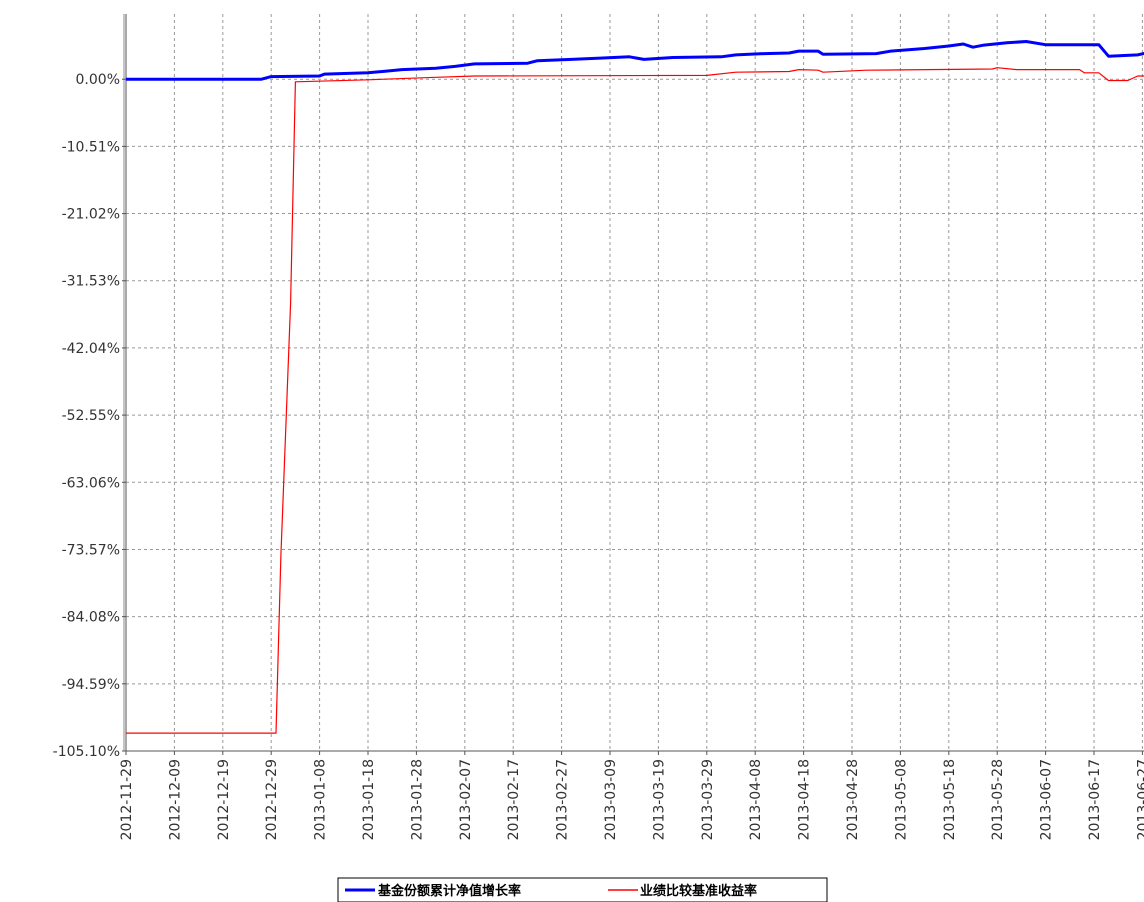  What do you see at coordinates (86, 752) in the screenshot?
I see `y-tick-label: -105.10%` at bounding box center [86, 752].